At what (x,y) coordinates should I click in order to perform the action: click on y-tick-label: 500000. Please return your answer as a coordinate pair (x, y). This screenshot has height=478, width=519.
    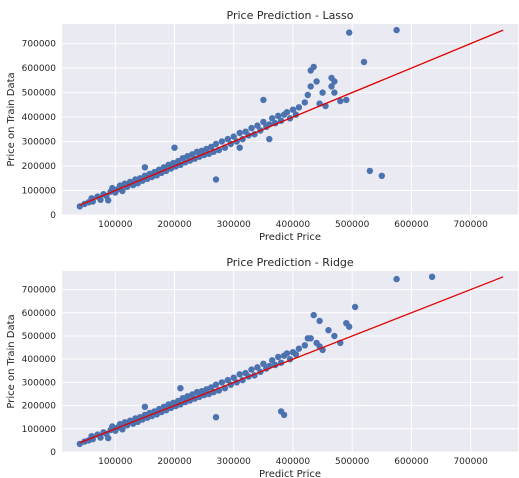
    Looking at the image, I should click on (39, 337).